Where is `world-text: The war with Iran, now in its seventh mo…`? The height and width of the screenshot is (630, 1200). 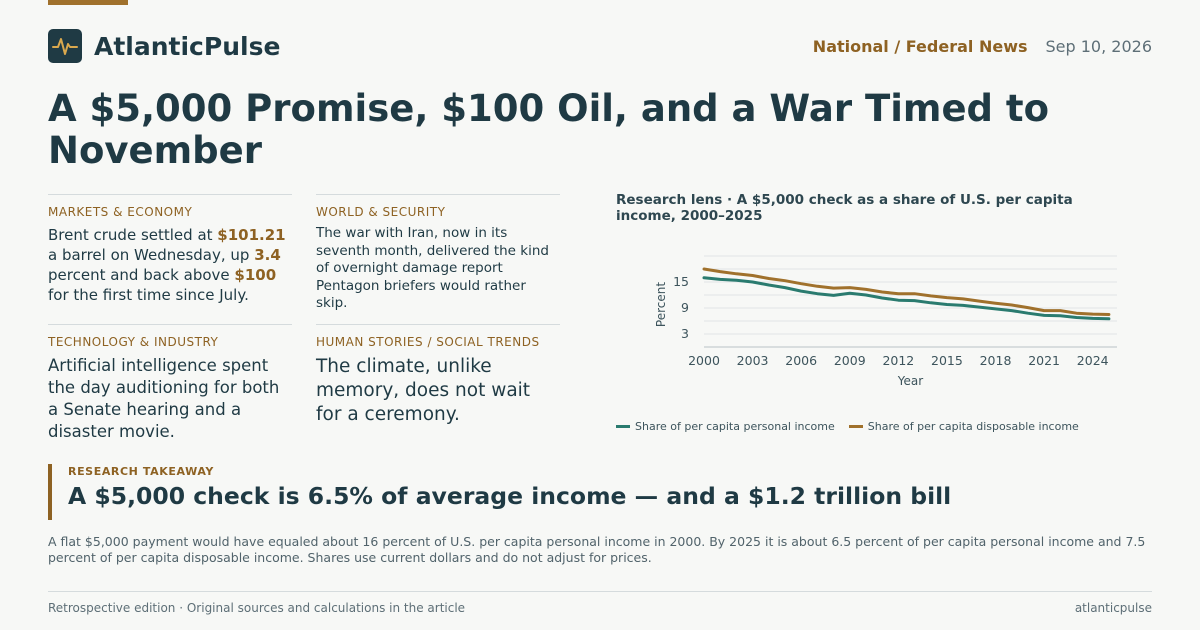 world-text: The war with Iran, now in its seventh mo… is located at coordinates (432, 268).